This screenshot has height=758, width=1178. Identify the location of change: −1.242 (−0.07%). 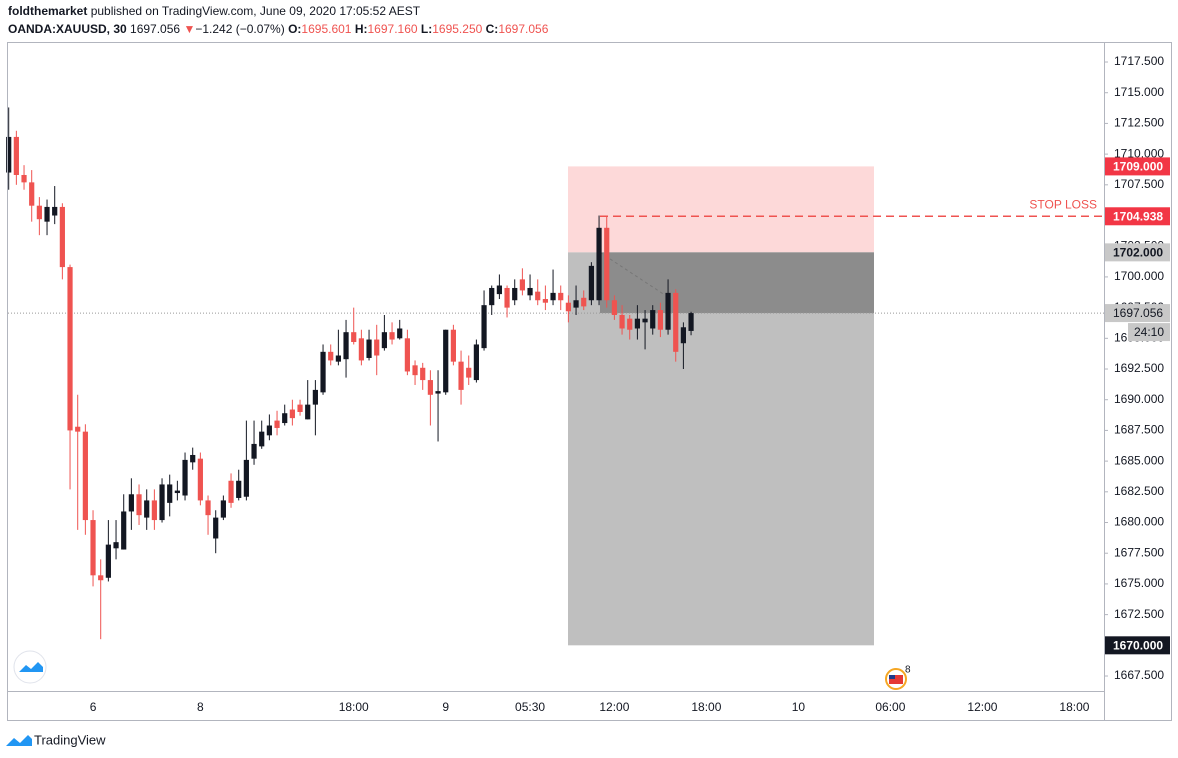
(239, 29).